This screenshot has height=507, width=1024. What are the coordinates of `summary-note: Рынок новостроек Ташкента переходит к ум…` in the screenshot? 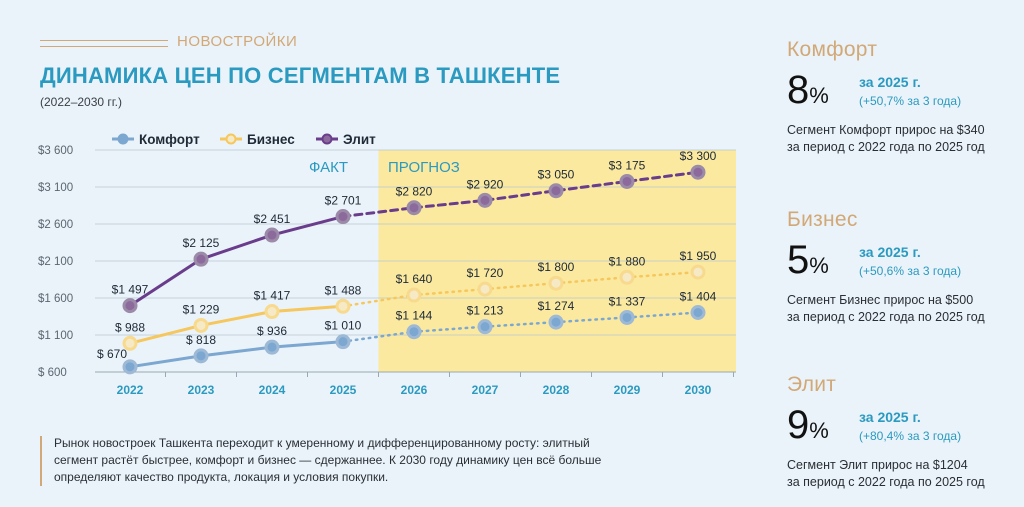 It's located at (328, 460).